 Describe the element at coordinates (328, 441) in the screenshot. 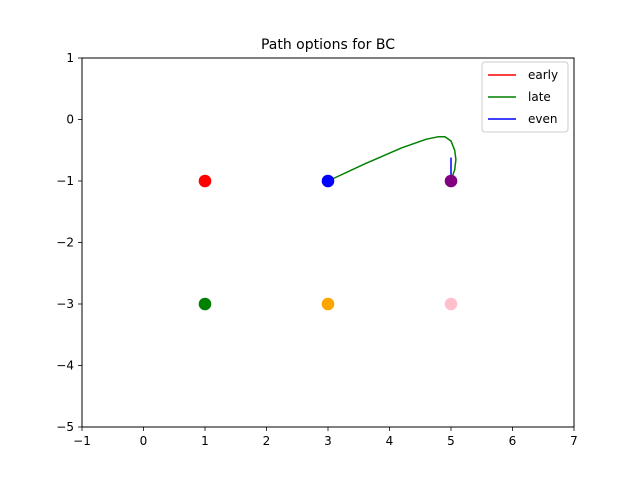

I see `x-tick-label: 3` at that location.